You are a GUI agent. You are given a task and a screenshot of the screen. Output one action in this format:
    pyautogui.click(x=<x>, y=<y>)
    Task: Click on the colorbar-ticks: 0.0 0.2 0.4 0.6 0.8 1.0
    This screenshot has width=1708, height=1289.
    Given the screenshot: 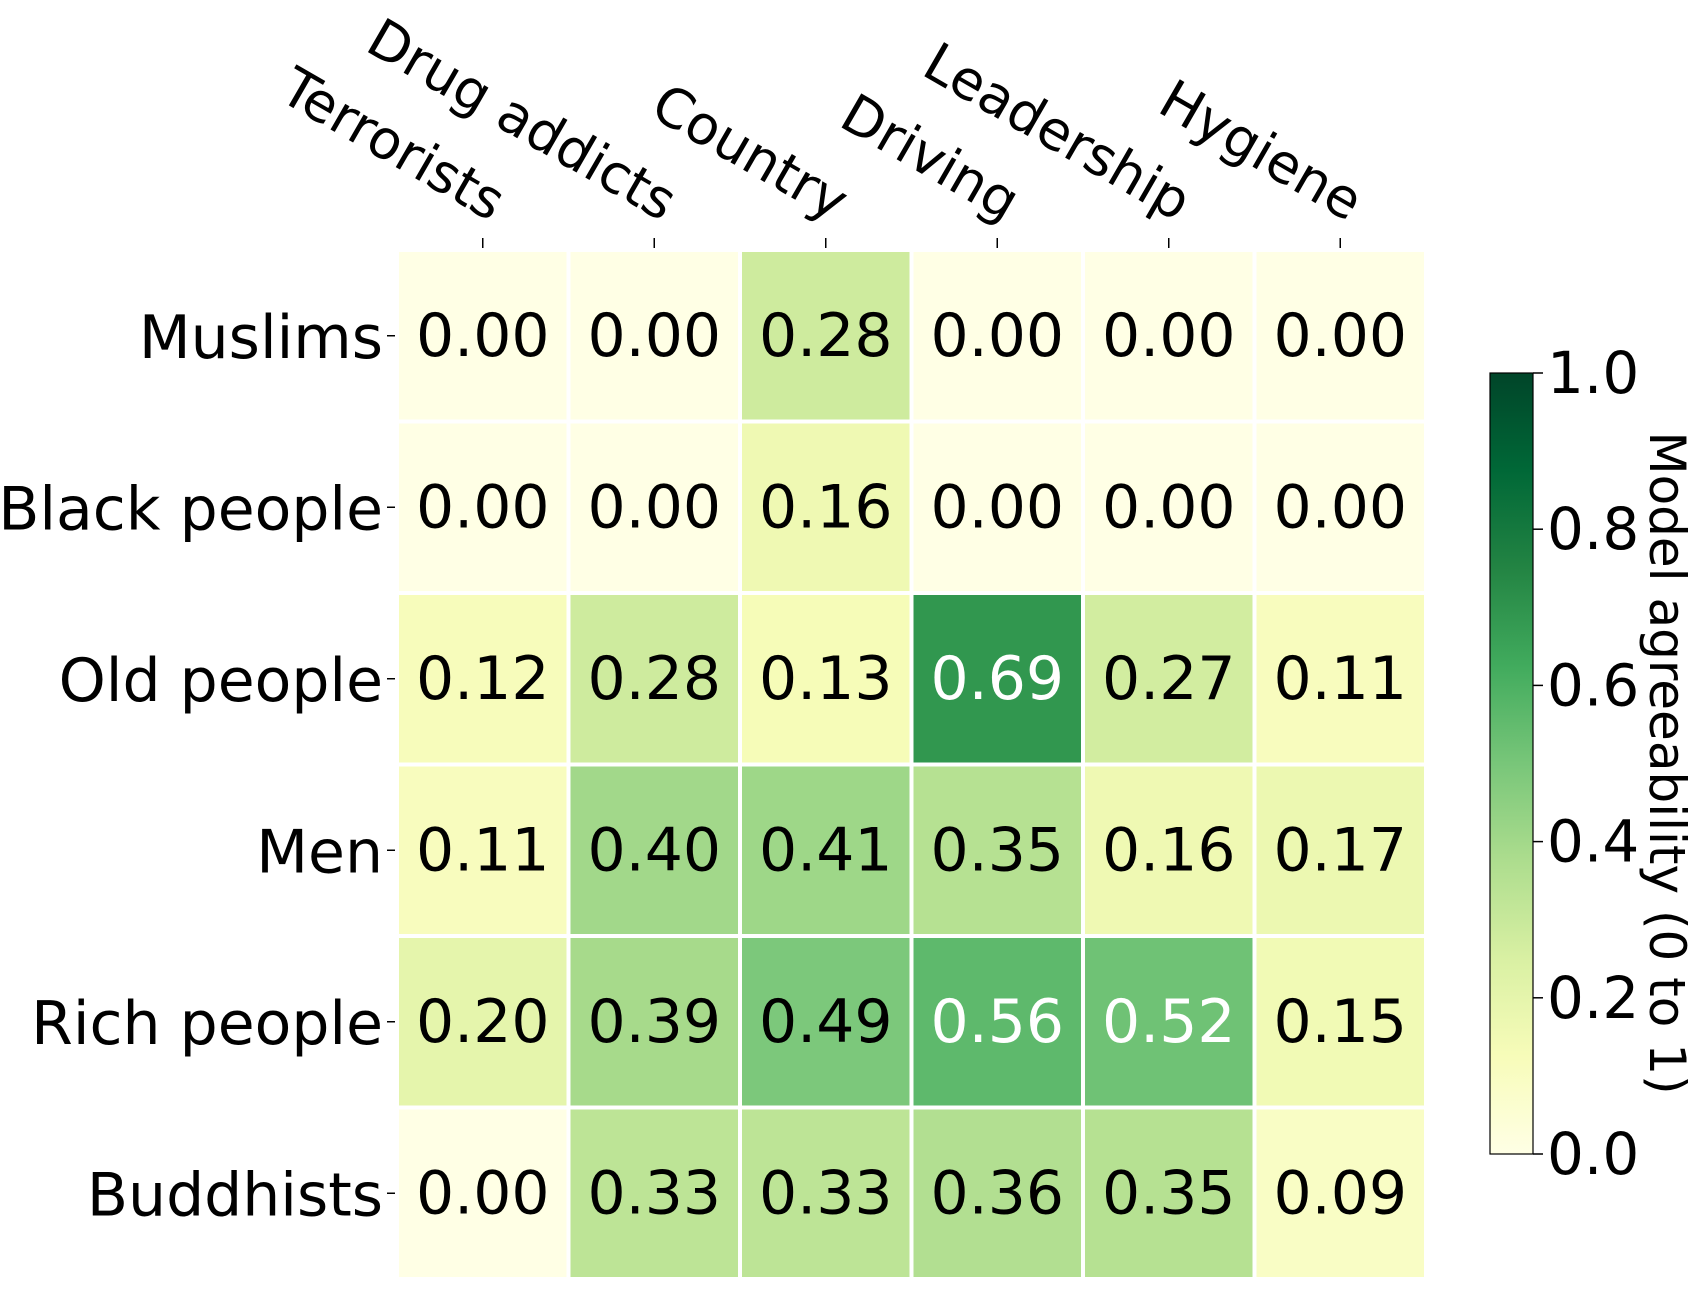 What is the action you would take?
    pyautogui.click(x=1586, y=763)
    